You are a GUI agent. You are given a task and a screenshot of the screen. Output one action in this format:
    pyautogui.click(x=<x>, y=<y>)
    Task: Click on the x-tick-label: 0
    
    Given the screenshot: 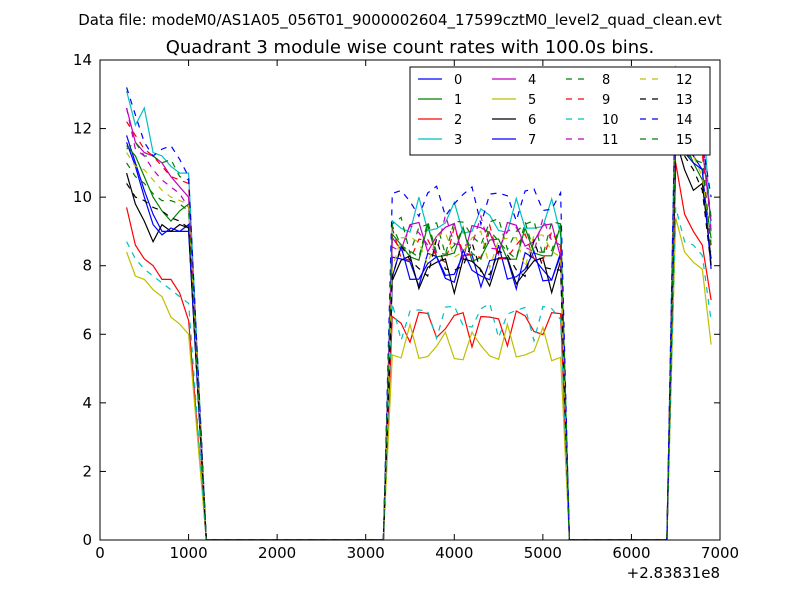 What is the action you would take?
    pyautogui.click(x=100, y=553)
    